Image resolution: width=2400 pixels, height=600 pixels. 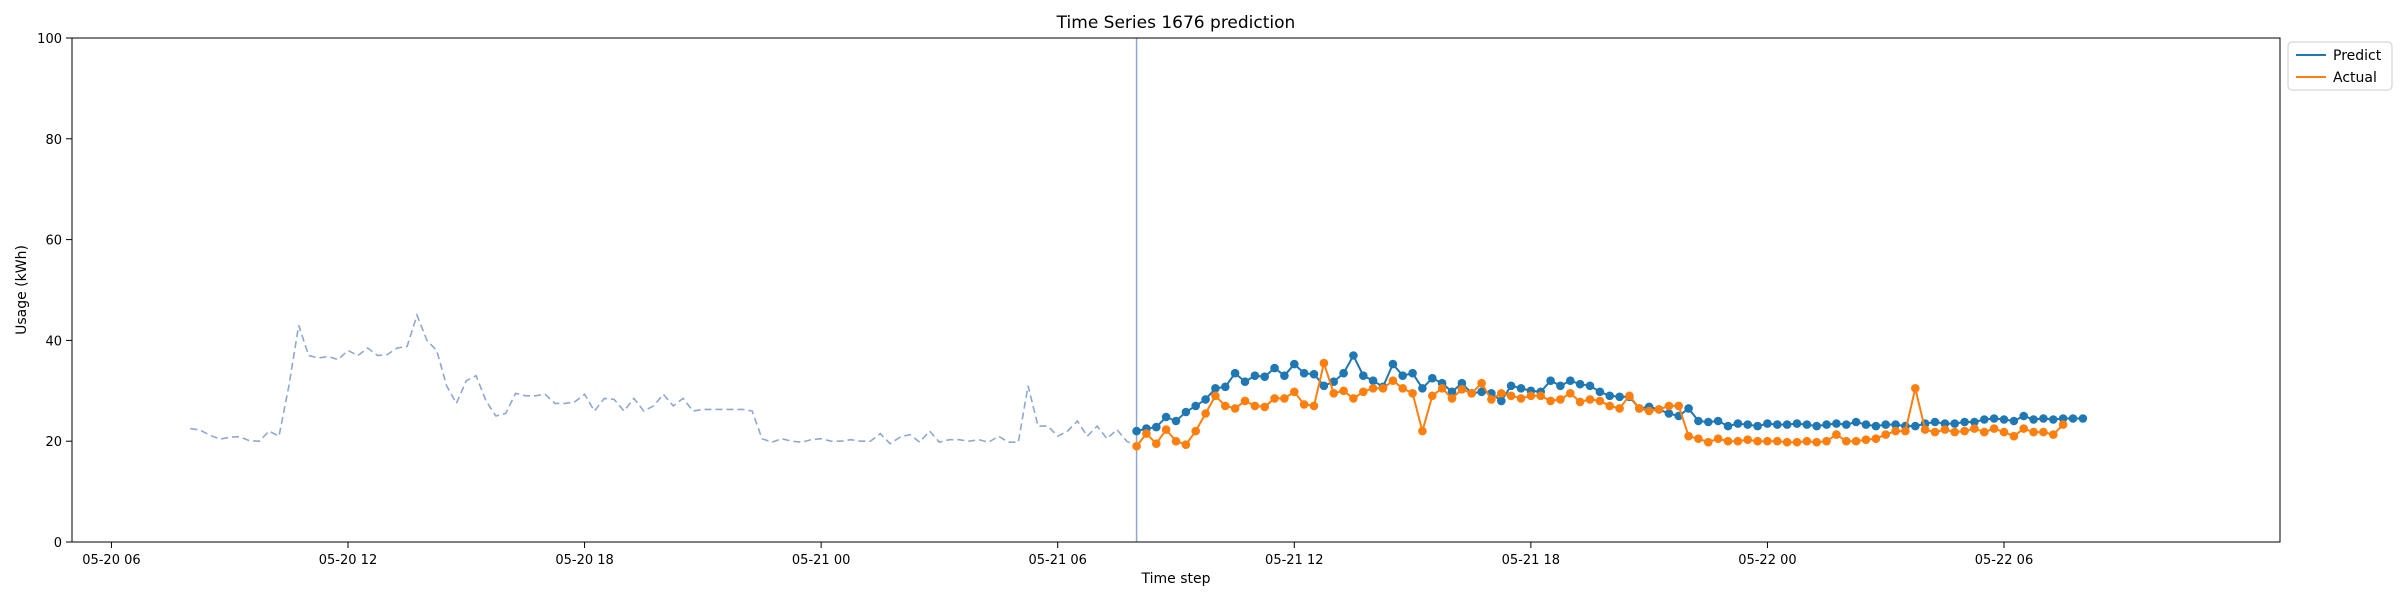 I want to click on y-tick-label: 20, so click(x=53, y=442).